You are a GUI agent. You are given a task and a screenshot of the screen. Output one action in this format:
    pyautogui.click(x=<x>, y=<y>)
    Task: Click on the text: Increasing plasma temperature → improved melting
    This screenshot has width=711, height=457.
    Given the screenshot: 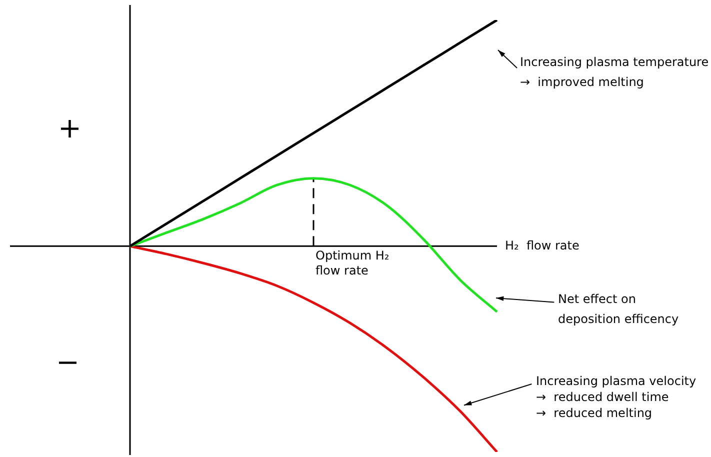 What is the action you would take?
    pyautogui.click(x=614, y=72)
    